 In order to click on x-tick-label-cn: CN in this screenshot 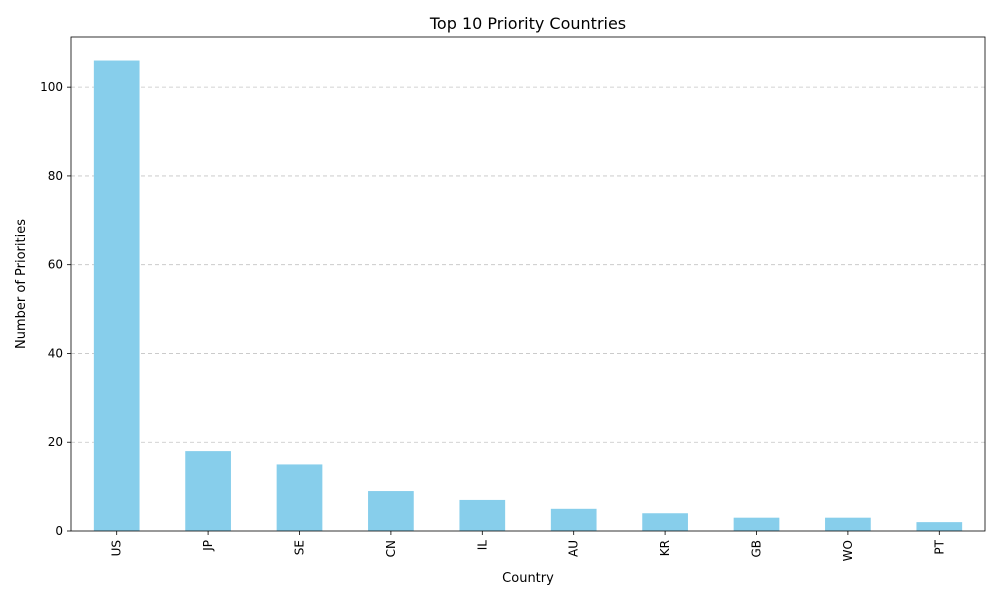, I will do `click(391, 548)`.